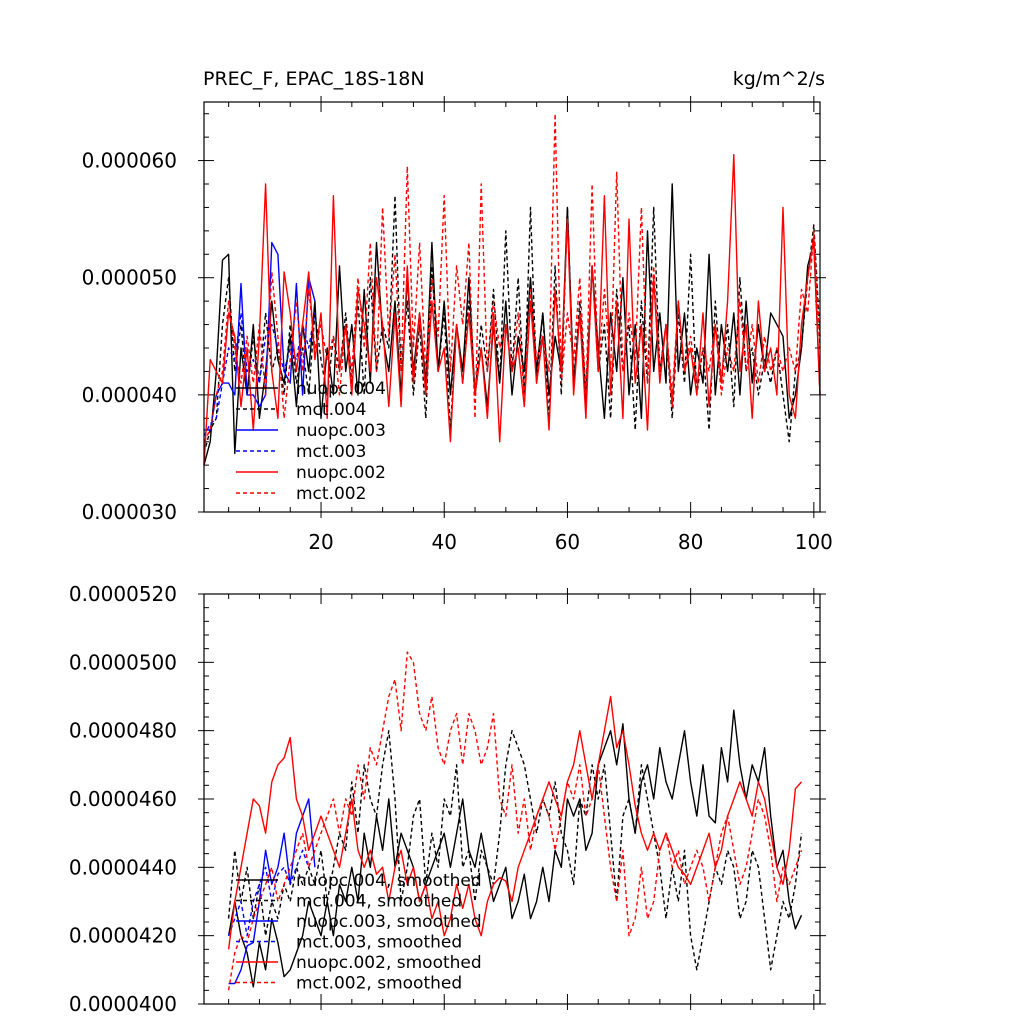  What do you see at coordinates (341, 473) in the screenshot?
I see `top-legend-label-nuopc-002: nuopc.002` at bounding box center [341, 473].